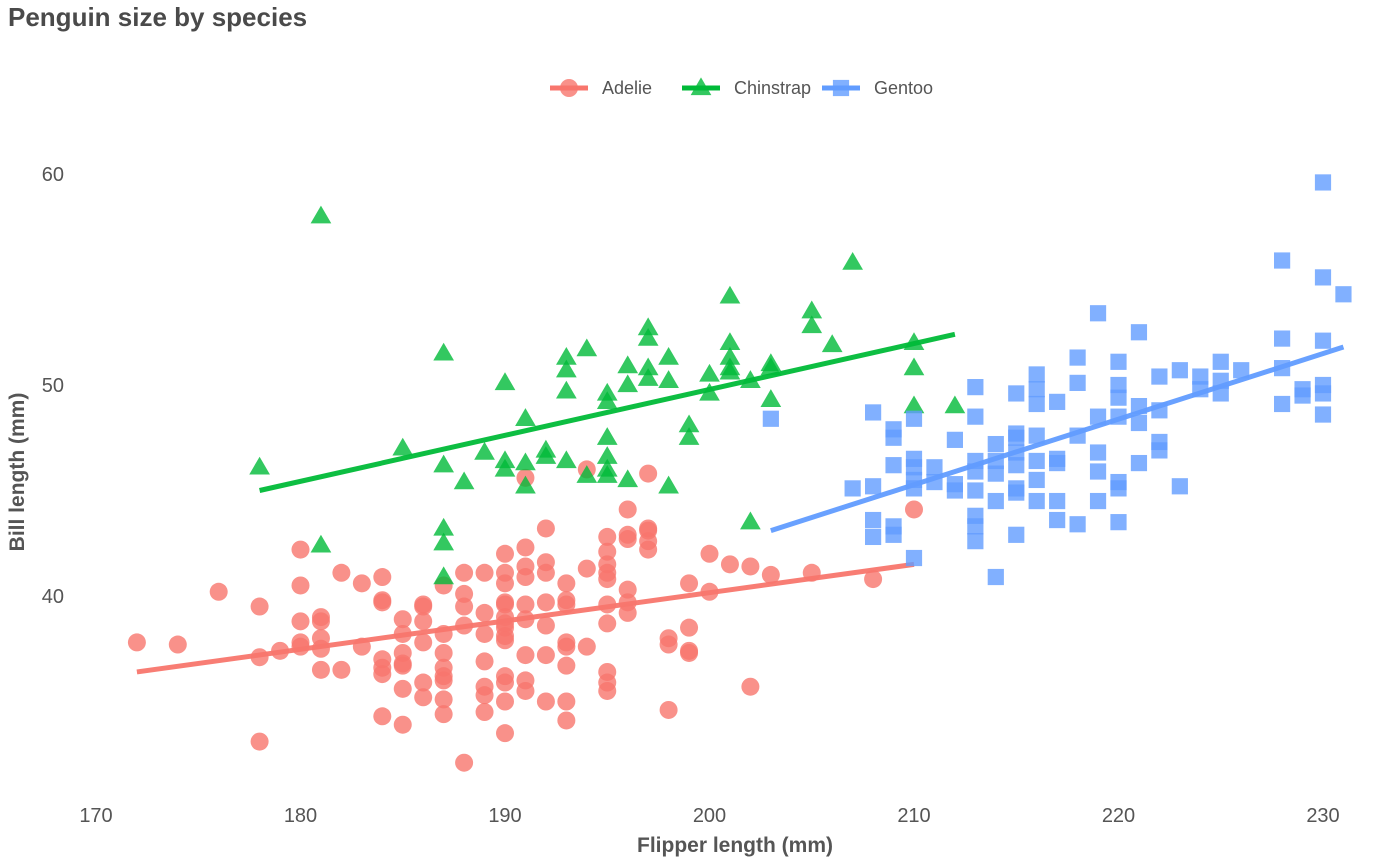 The image size is (1400, 865). I want to click on trend-line-chinstrap, so click(607, 412).